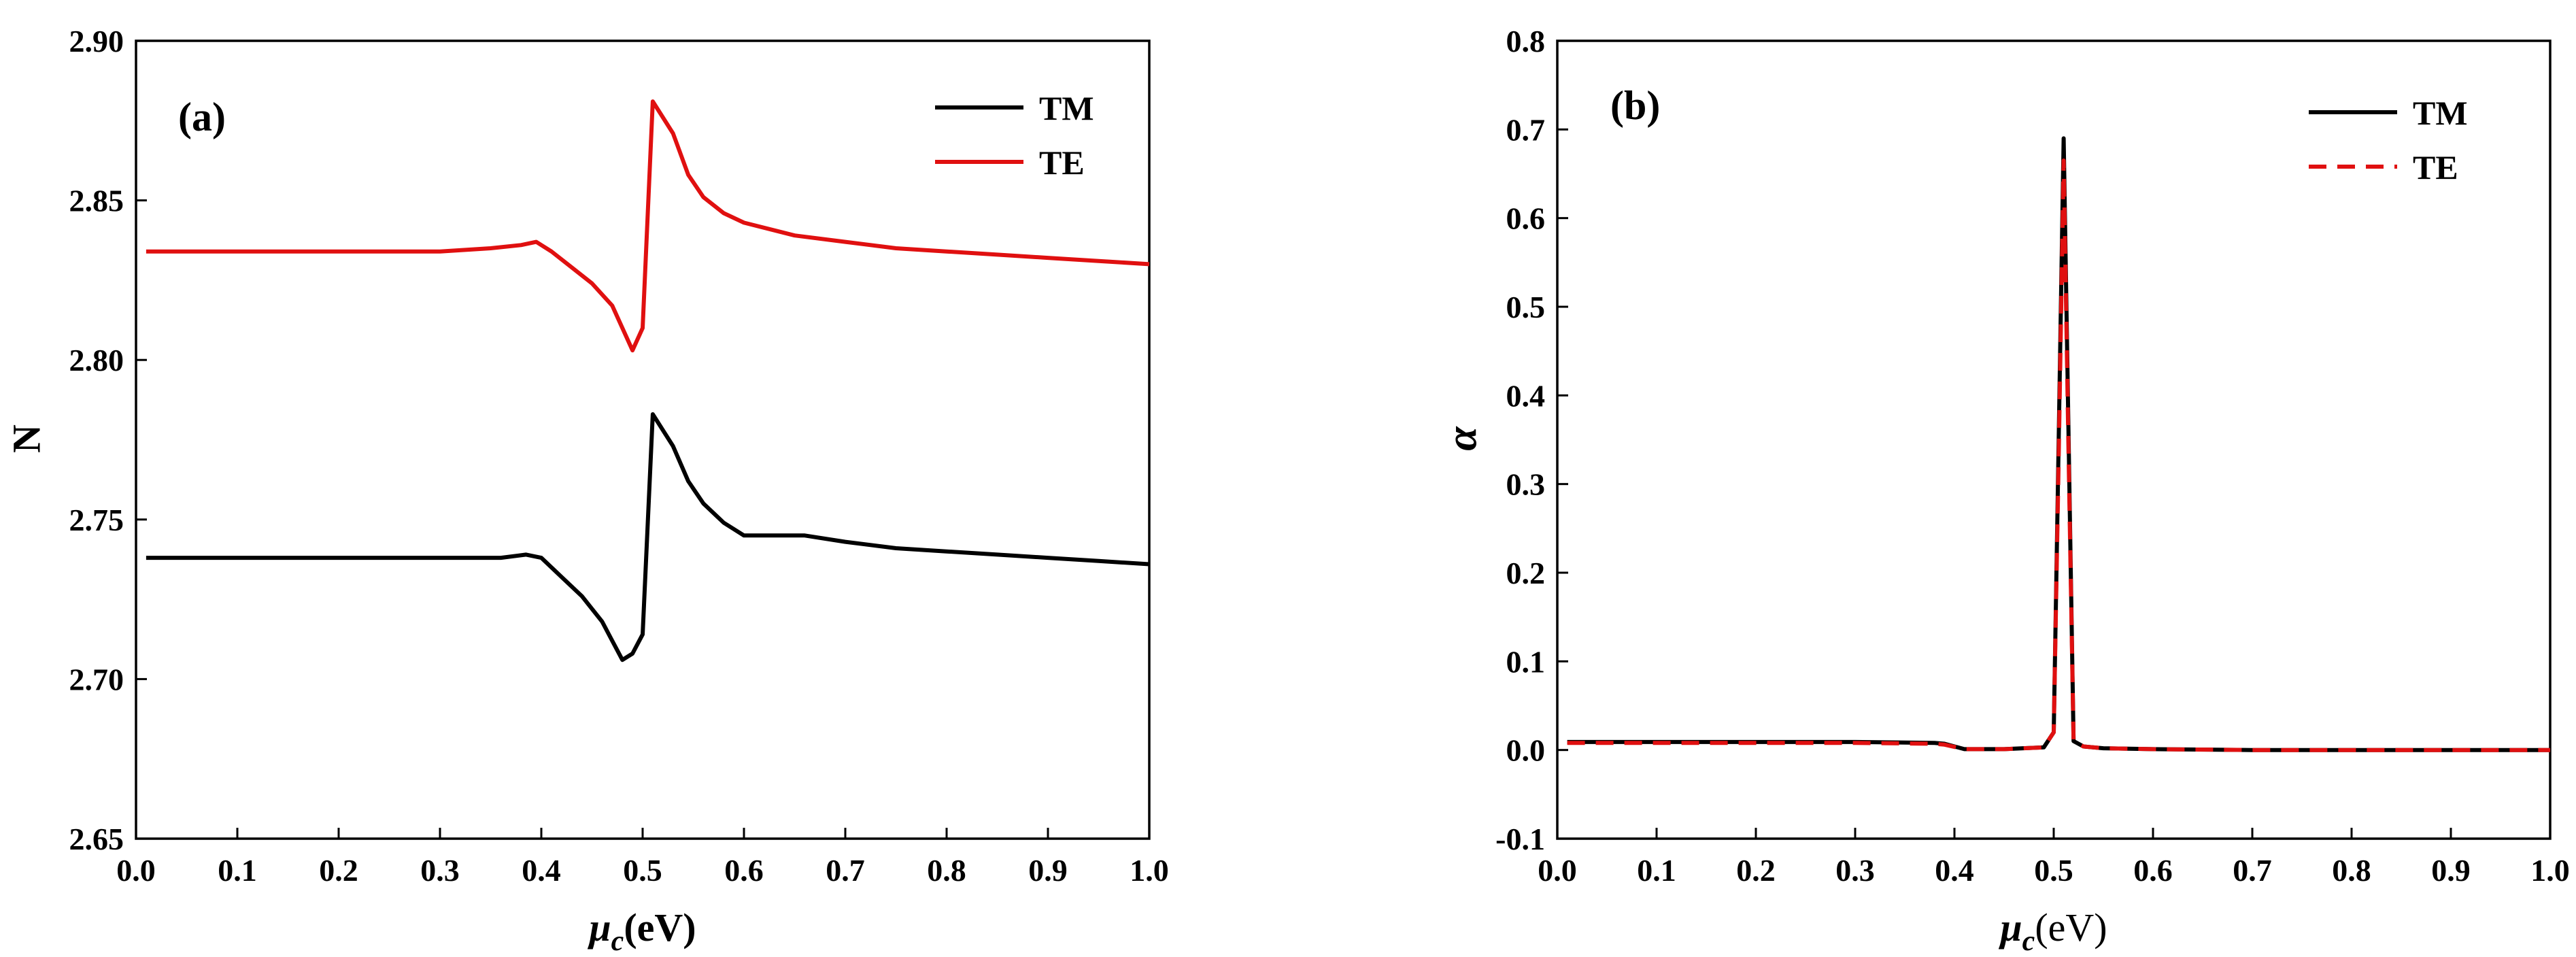 Image resolution: width=2576 pixels, height=957 pixels. What do you see at coordinates (1461, 438) in the screenshot?
I see `y-axis-label: α` at bounding box center [1461, 438].